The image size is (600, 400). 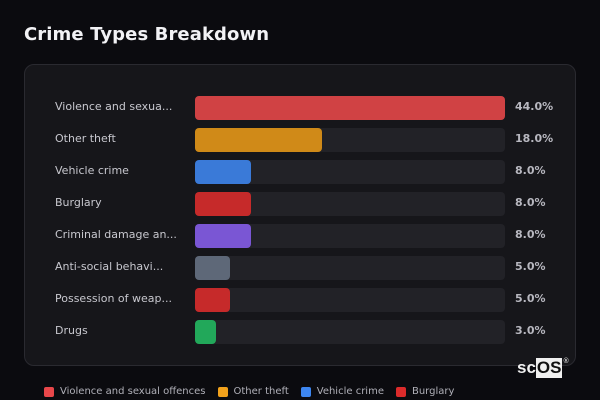 I want to click on bar-row: Possession of weap... 5.0%, so click(x=300, y=300).